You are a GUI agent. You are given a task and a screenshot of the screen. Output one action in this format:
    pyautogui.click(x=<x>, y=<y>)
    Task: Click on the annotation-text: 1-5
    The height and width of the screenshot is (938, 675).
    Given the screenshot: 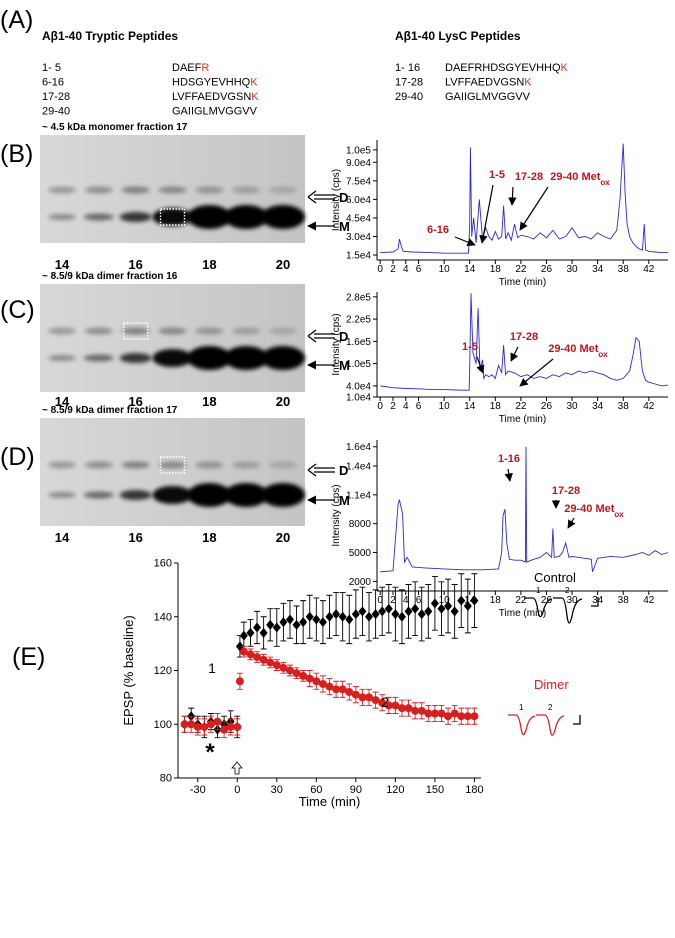 What is the action you would take?
    pyautogui.click(x=470, y=347)
    